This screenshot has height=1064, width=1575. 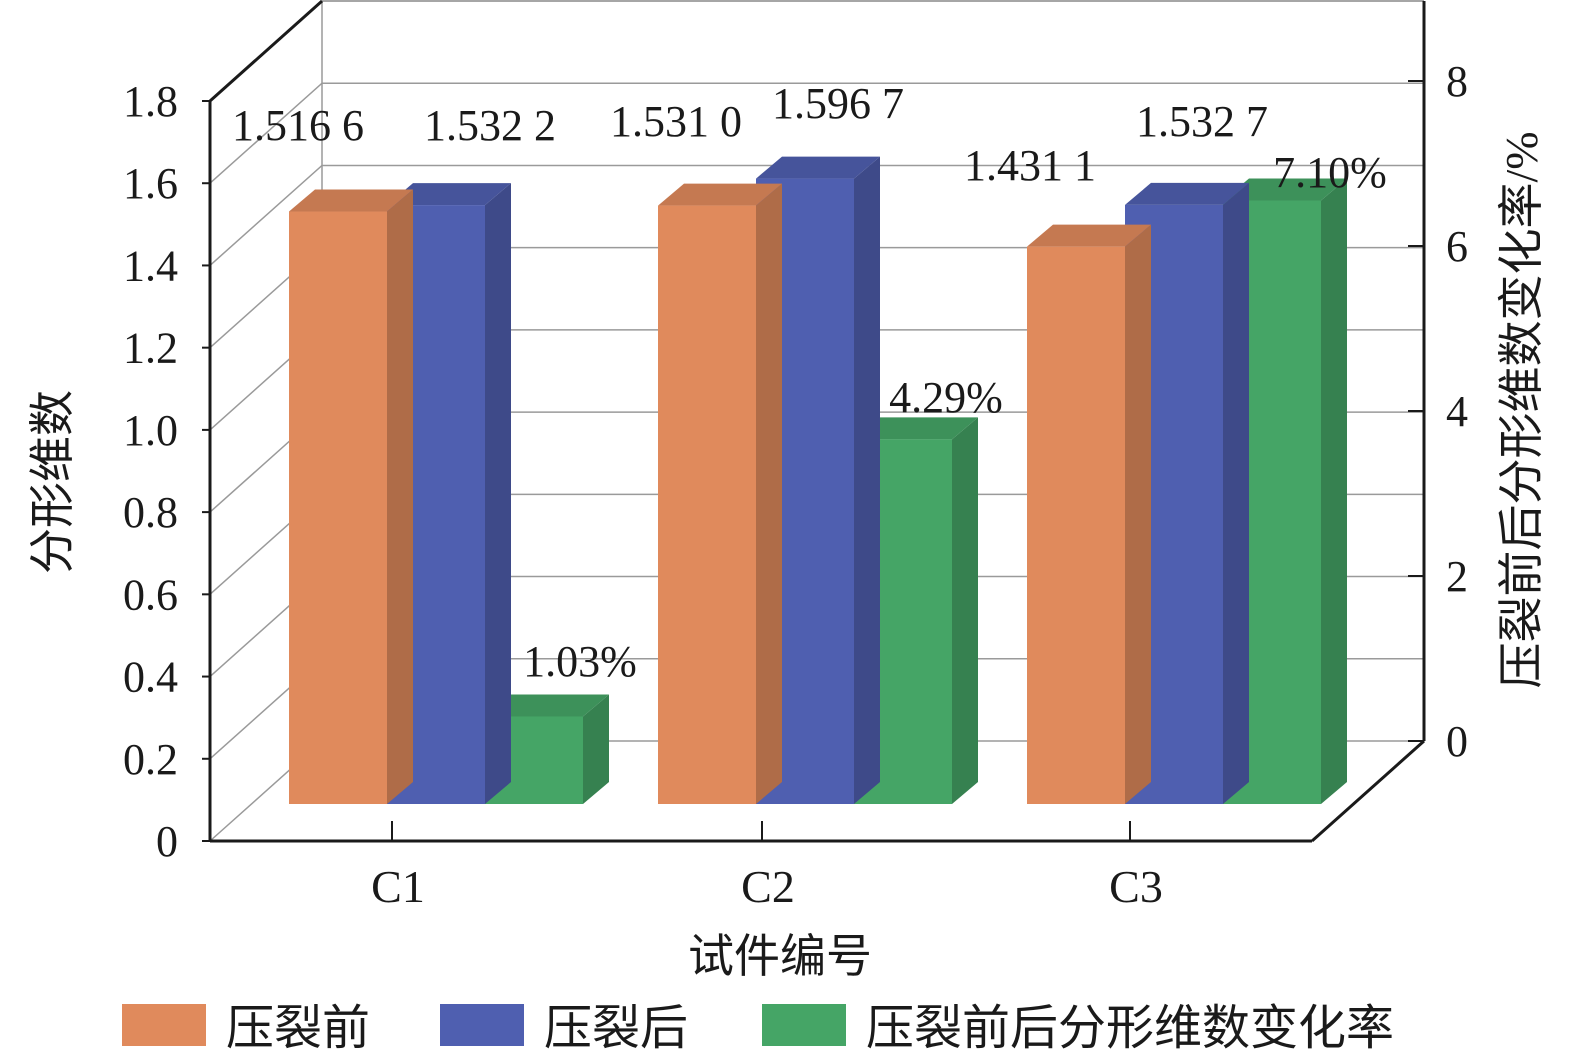 What do you see at coordinates (150, 594) in the screenshot?
I see `y-tick-label: 0.6` at bounding box center [150, 594].